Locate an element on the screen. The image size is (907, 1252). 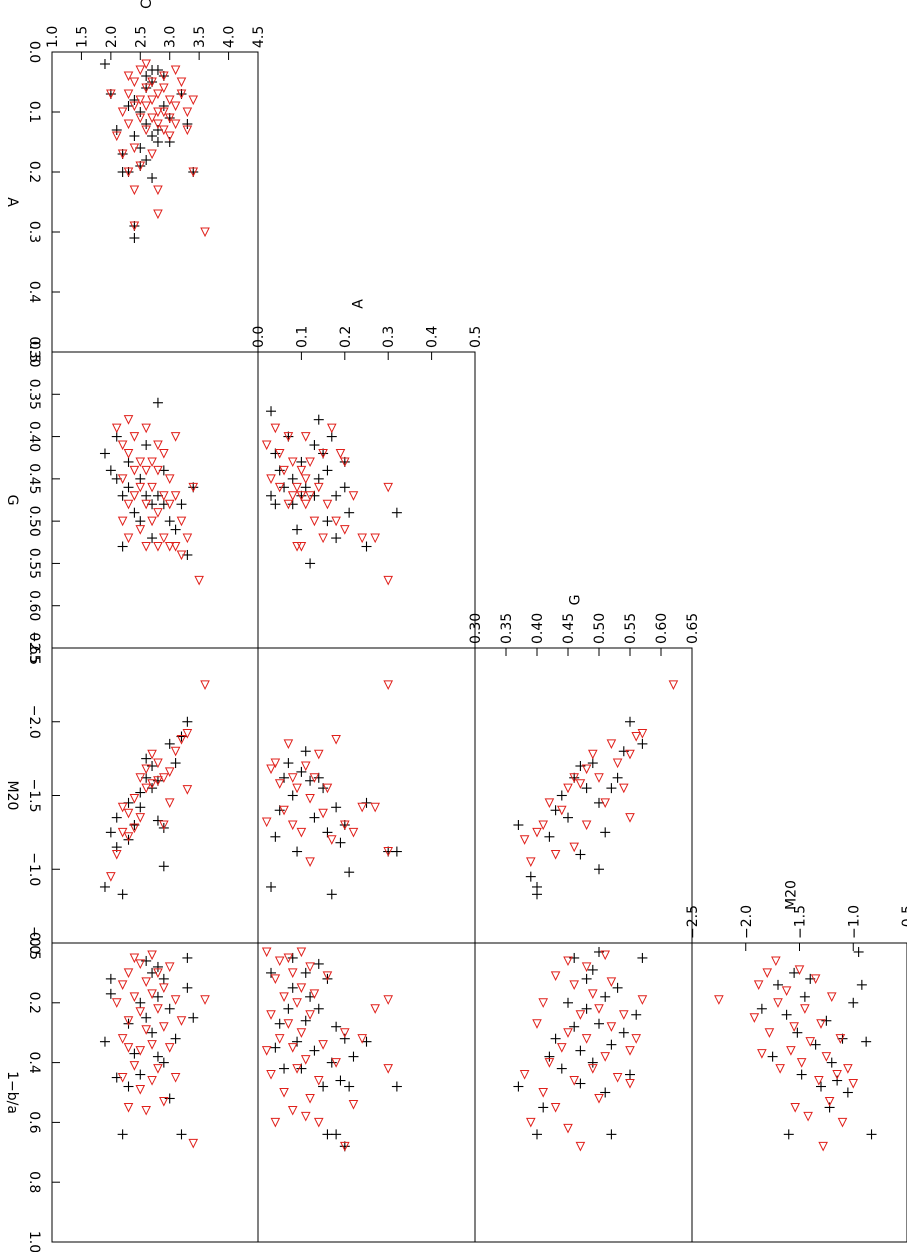
tick-label: 0.4 is located at coordinates (34, 1062).